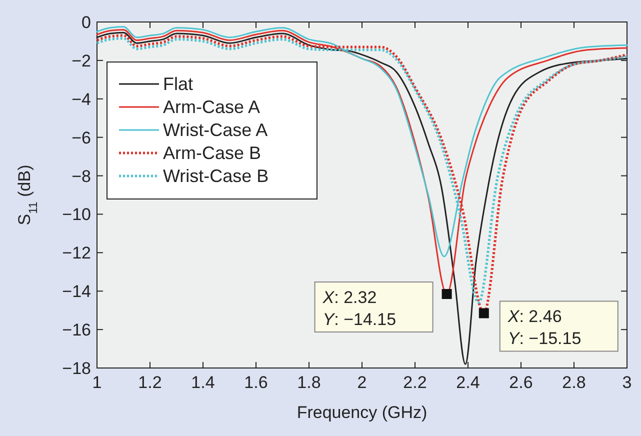 The width and height of the screenshot is (641, 436). Describe the element at coordinates (627, 382) in the screenshot. I see `x-tick-label: 3` at that location.